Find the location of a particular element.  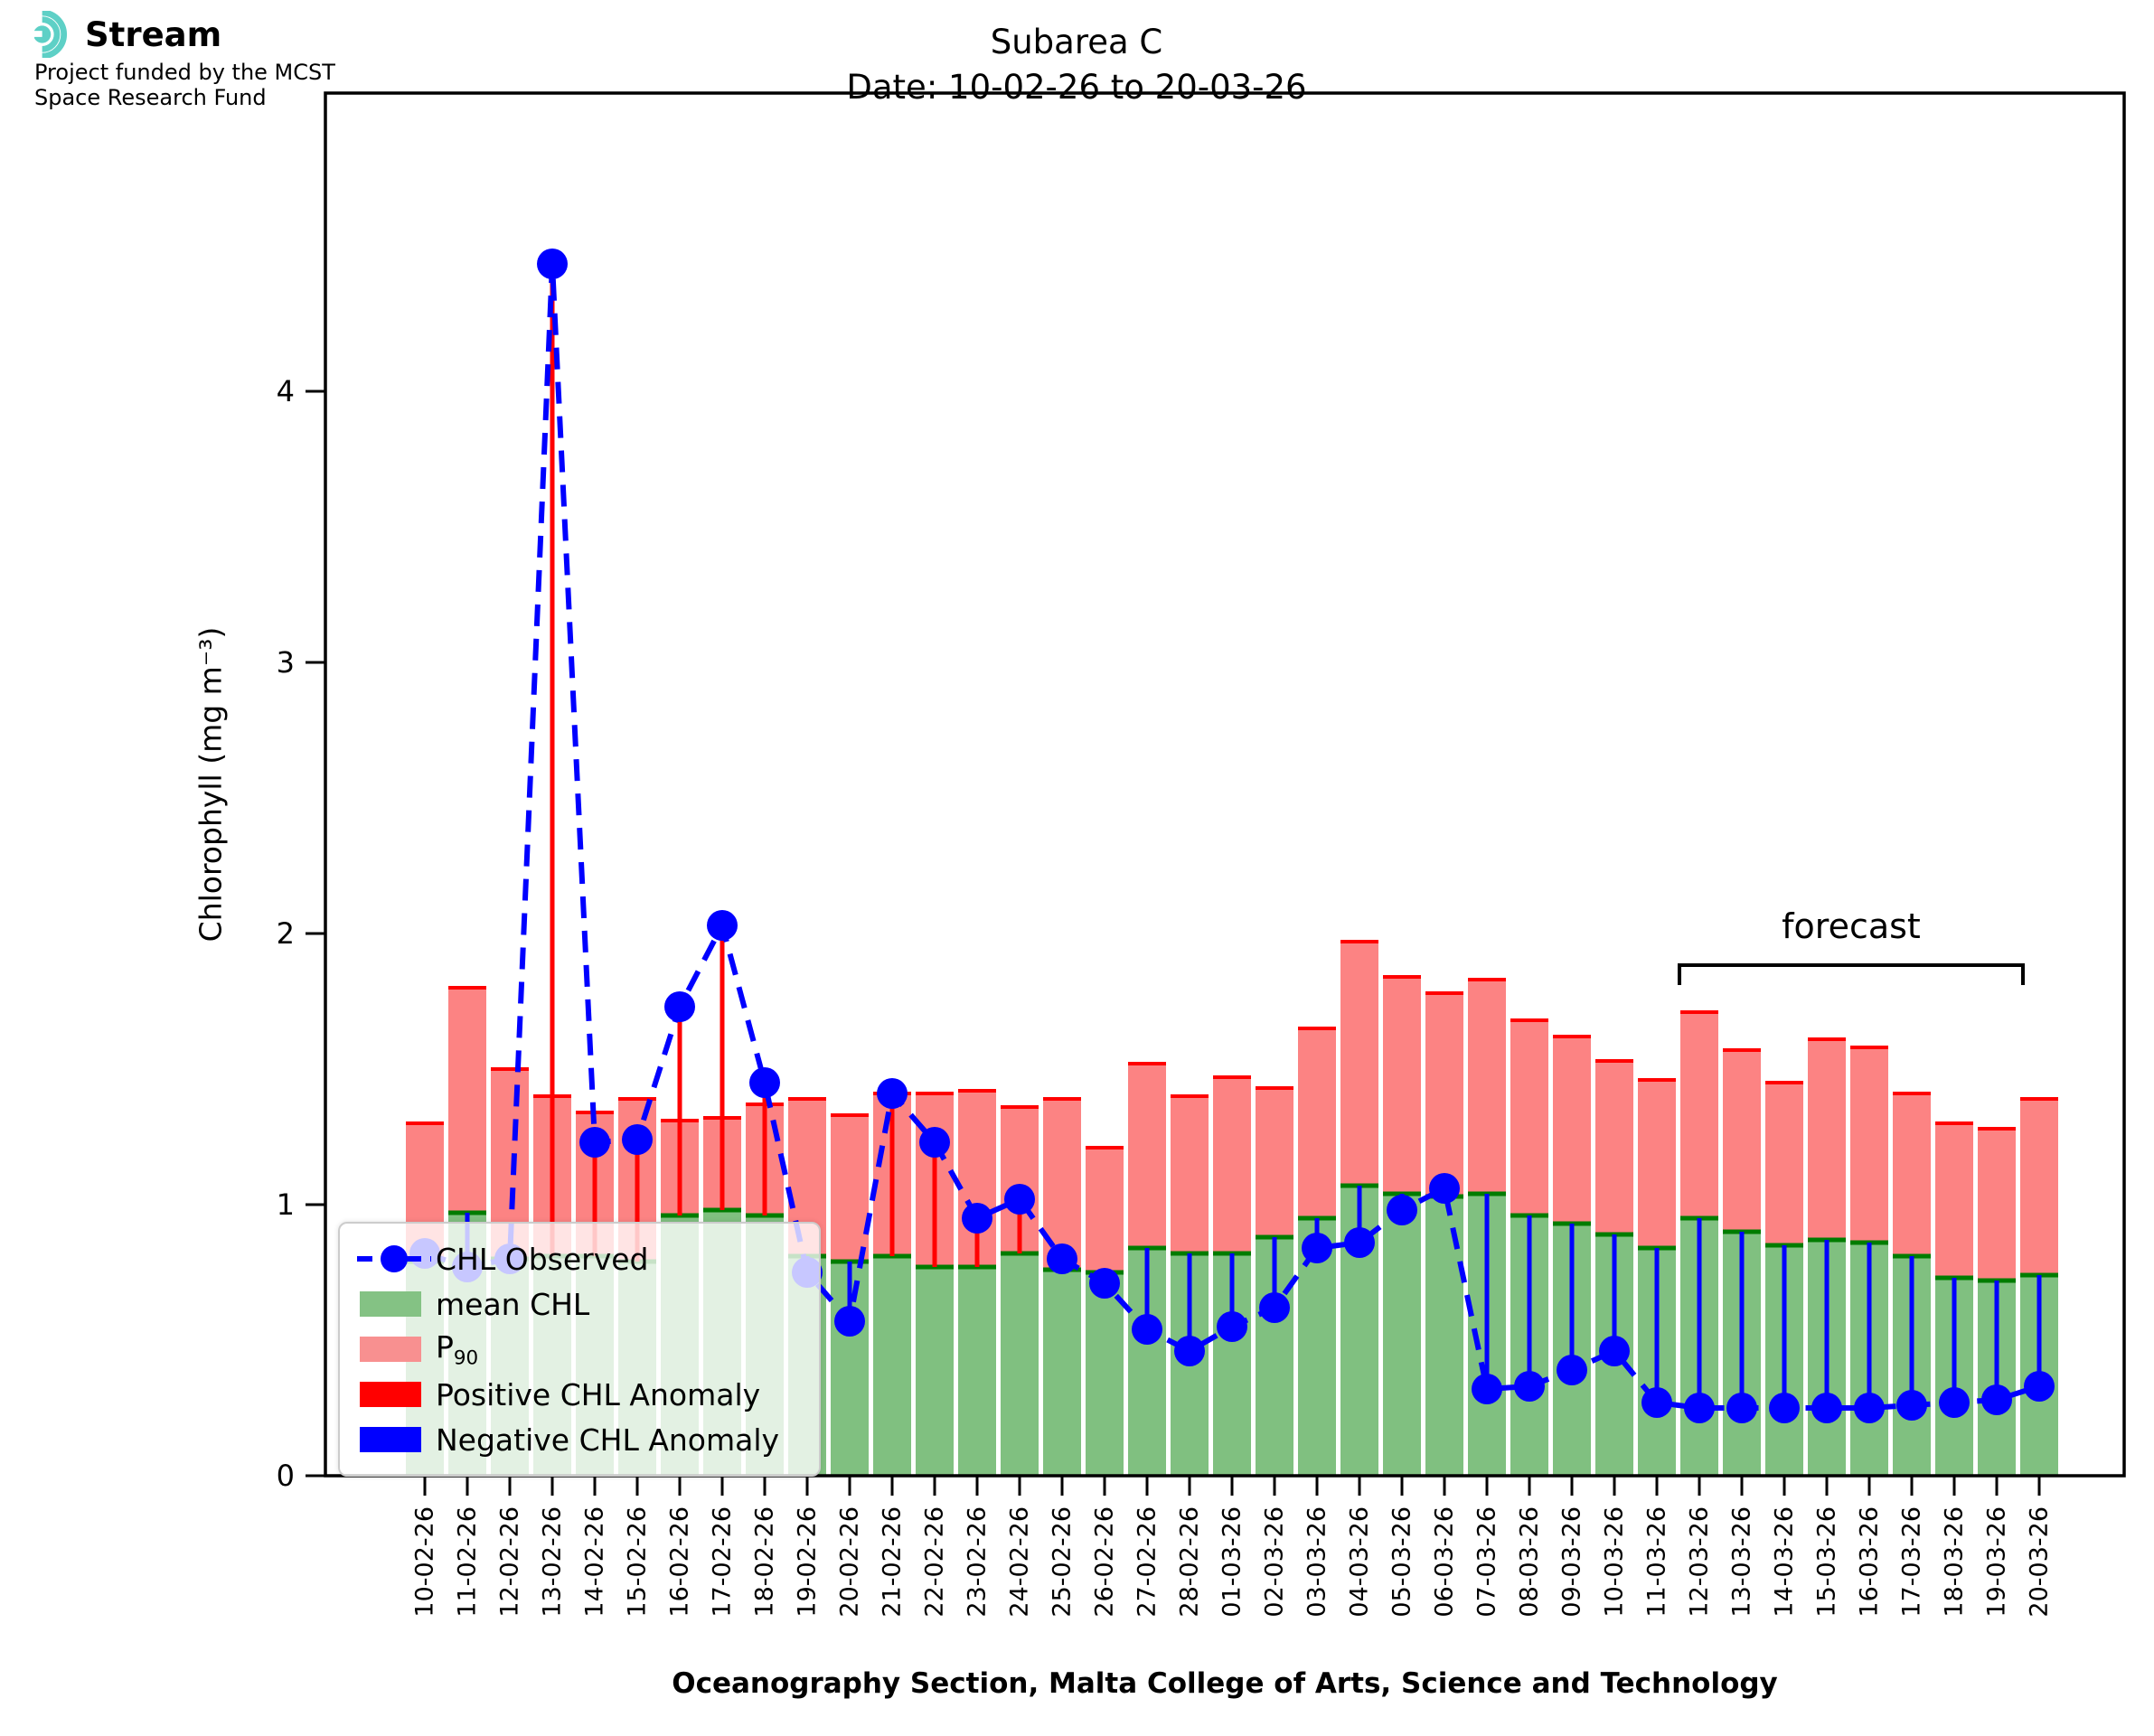

p90-swatch is located at coordinates (394, 1349).